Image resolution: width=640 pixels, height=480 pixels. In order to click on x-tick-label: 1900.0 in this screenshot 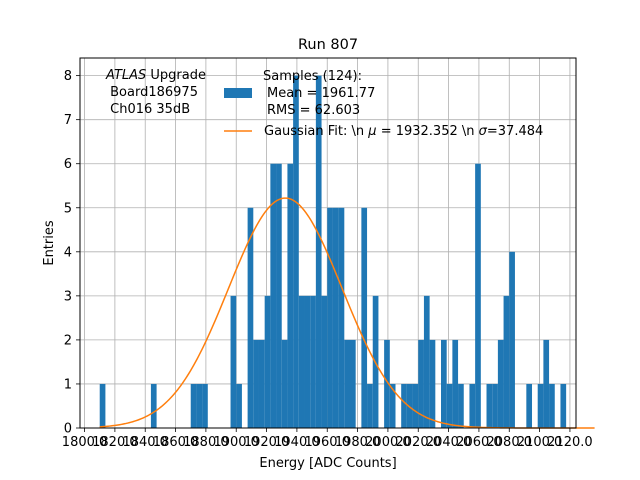, I will do `click(236, 442)`.